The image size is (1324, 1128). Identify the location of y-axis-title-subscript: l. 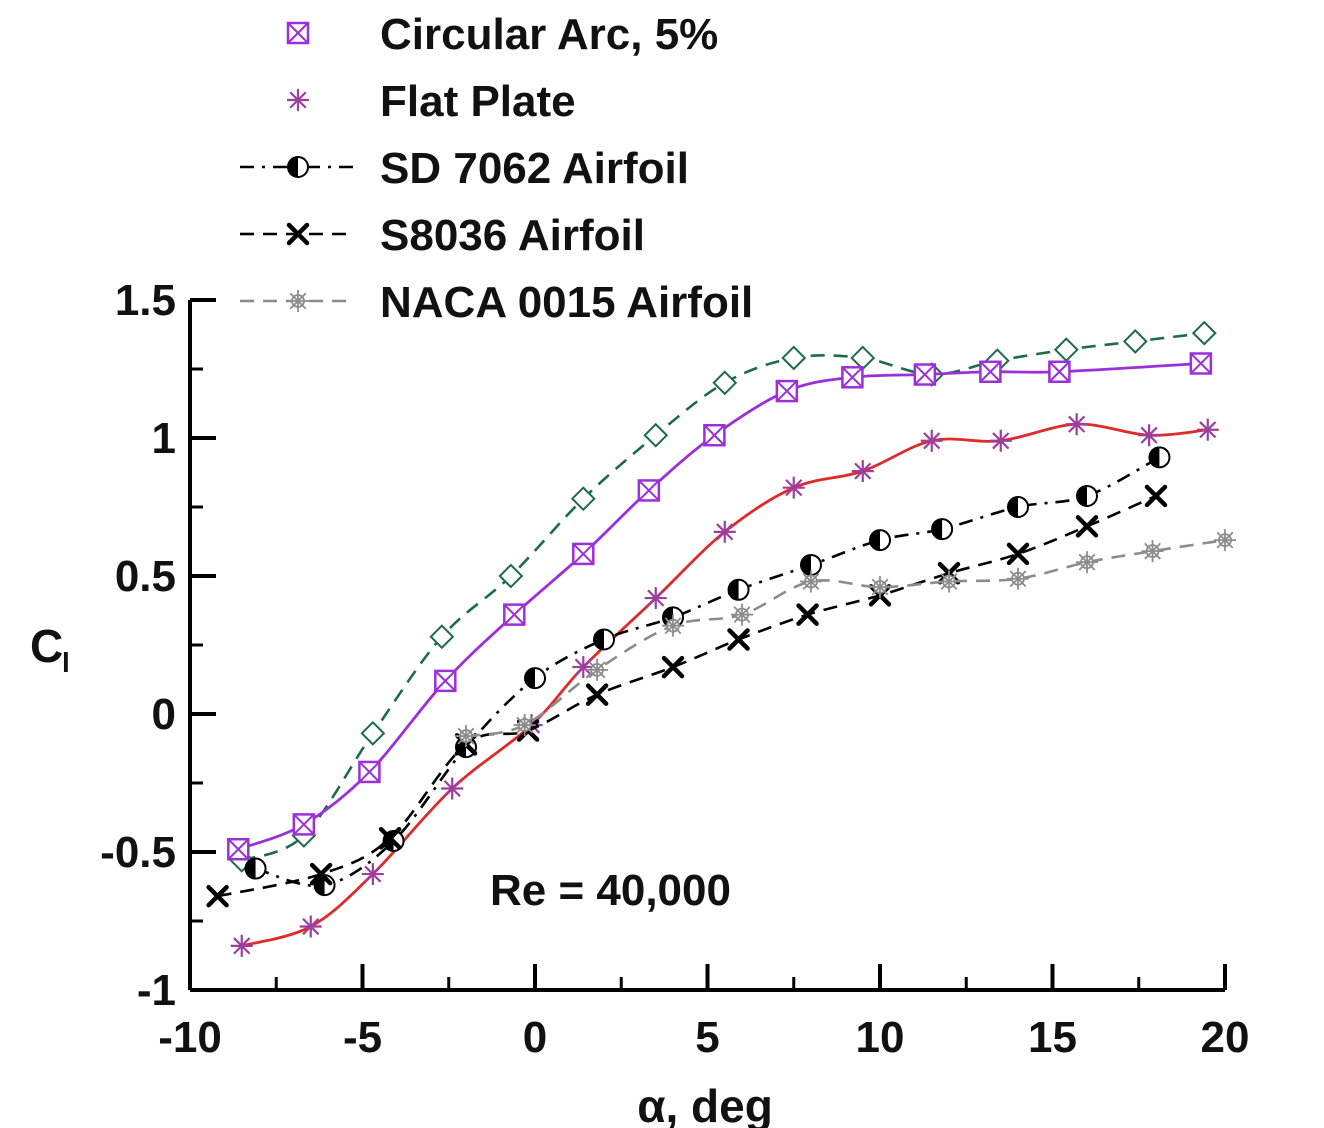
(66, 662).